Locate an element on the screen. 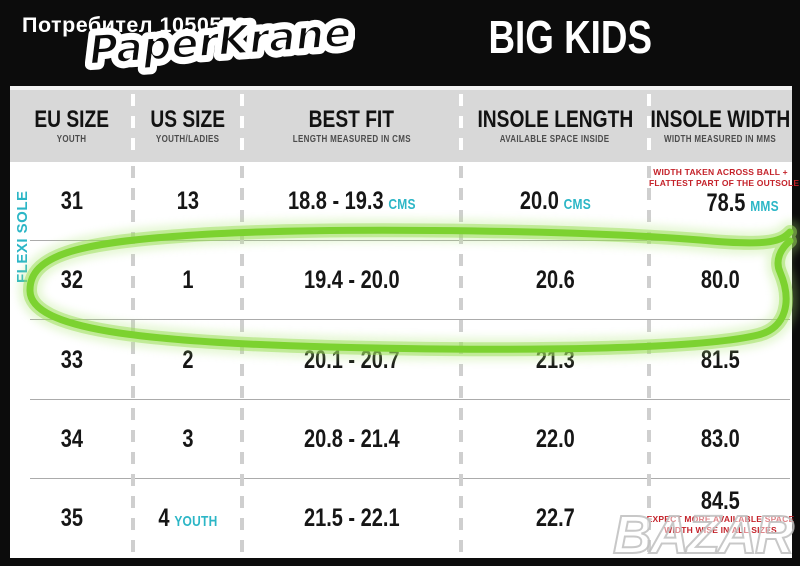  header-eu-size: EU SIZE YOUTH is located at coordinates (71, 126).